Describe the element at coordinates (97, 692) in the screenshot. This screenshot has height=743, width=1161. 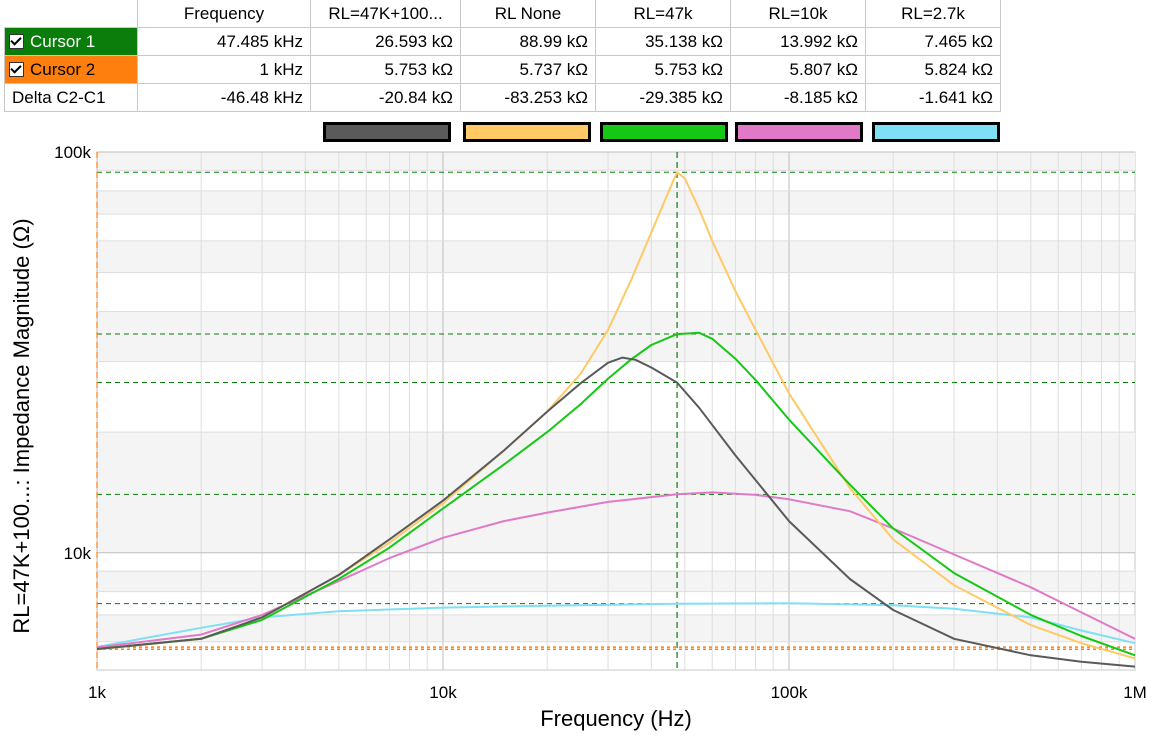
I see `x-tick-label: 1k` at that location.